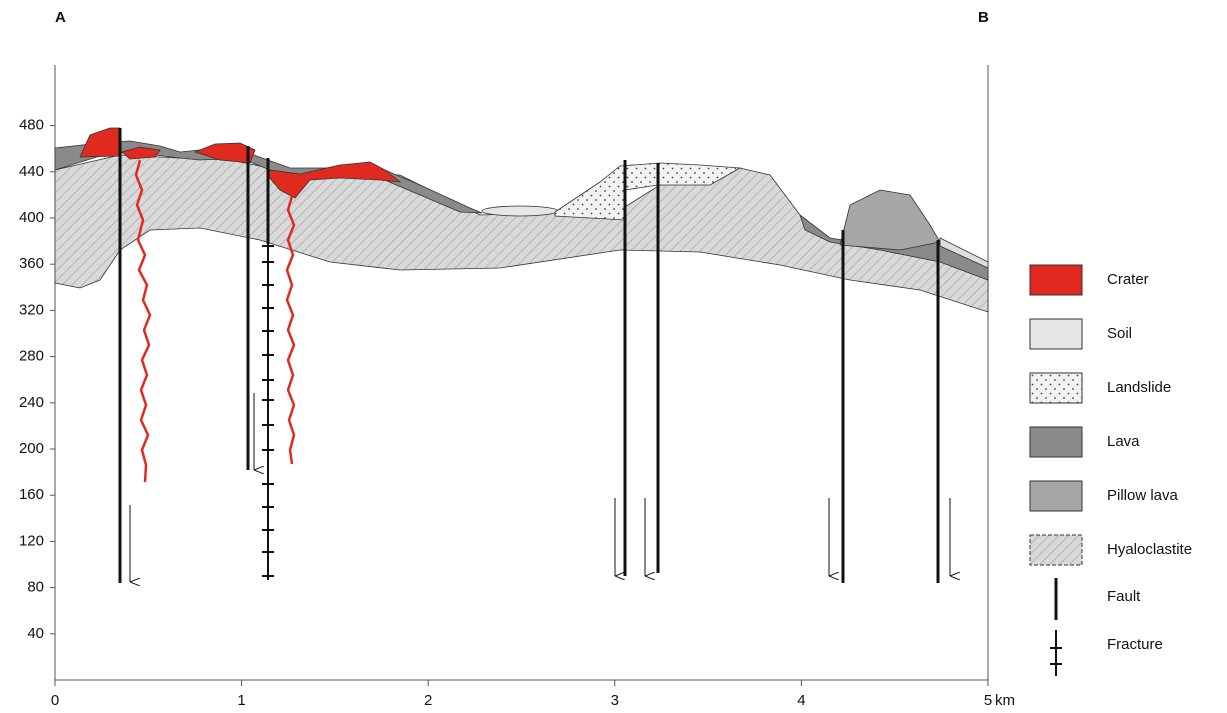 This screenshot has width=1227, height=713. What do you see at coordinates (1119, 333) in the screenshot?
I see `legend-label: Soil` at bounding box center [1119, 333].